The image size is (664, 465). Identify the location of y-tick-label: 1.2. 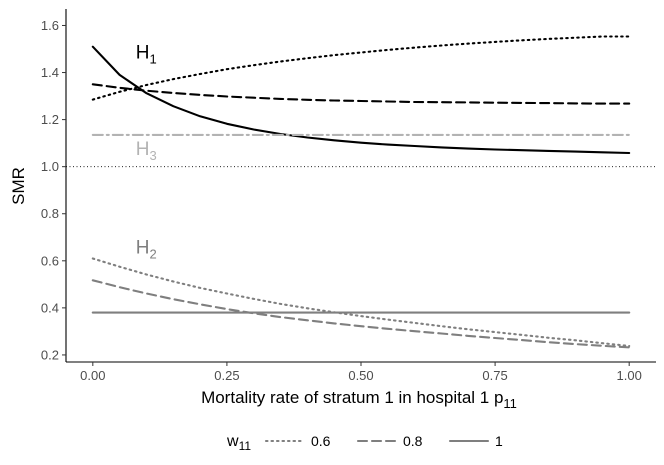
(50, 119).